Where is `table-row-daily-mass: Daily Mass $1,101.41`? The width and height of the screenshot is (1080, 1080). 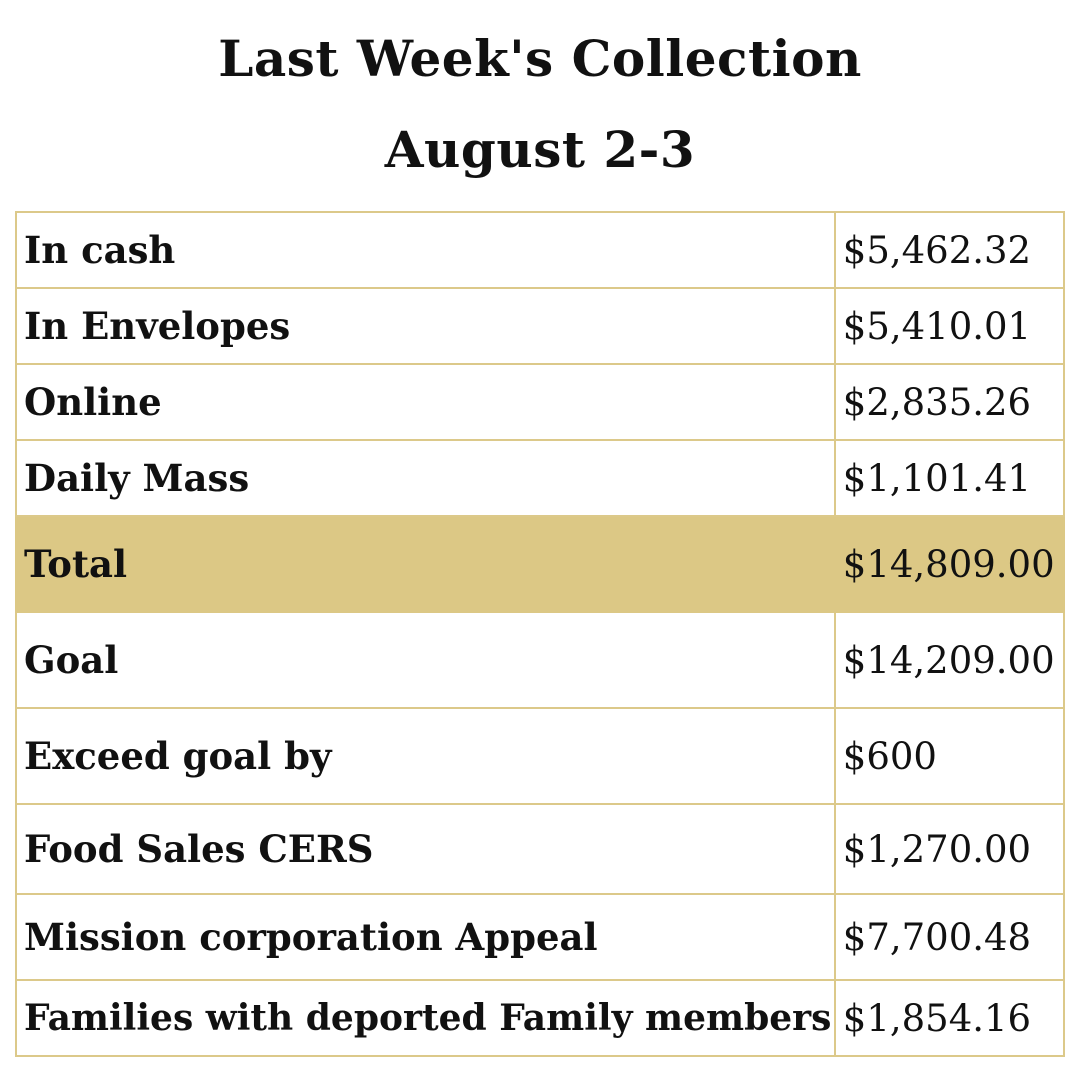
table-row-daily-mass: Daily Mass $1,101.41 is located at coordinates (540, 478).